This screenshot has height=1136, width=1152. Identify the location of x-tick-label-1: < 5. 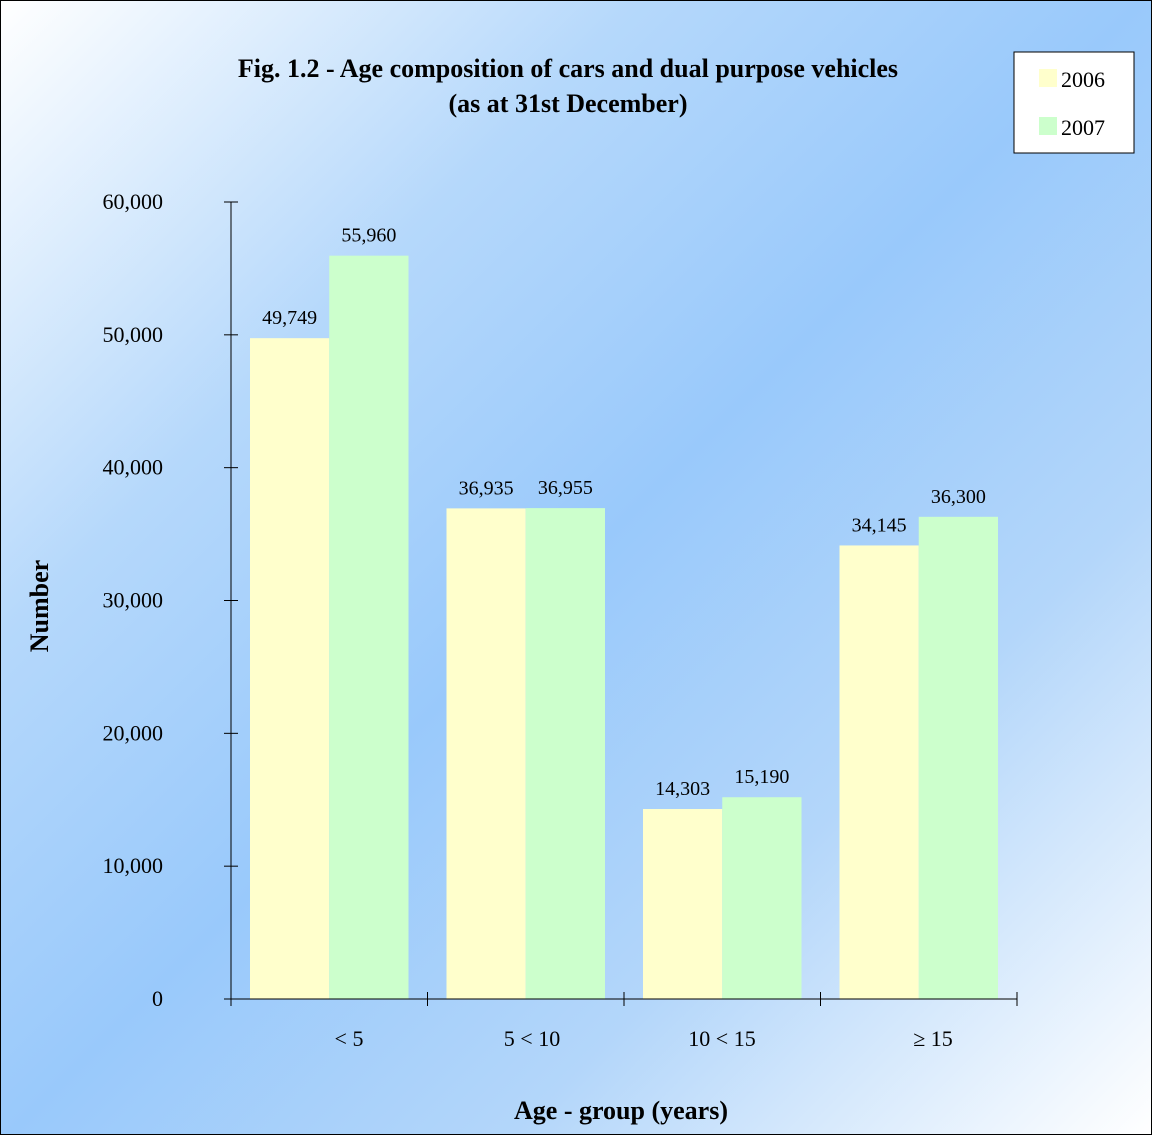
(349, 1038).